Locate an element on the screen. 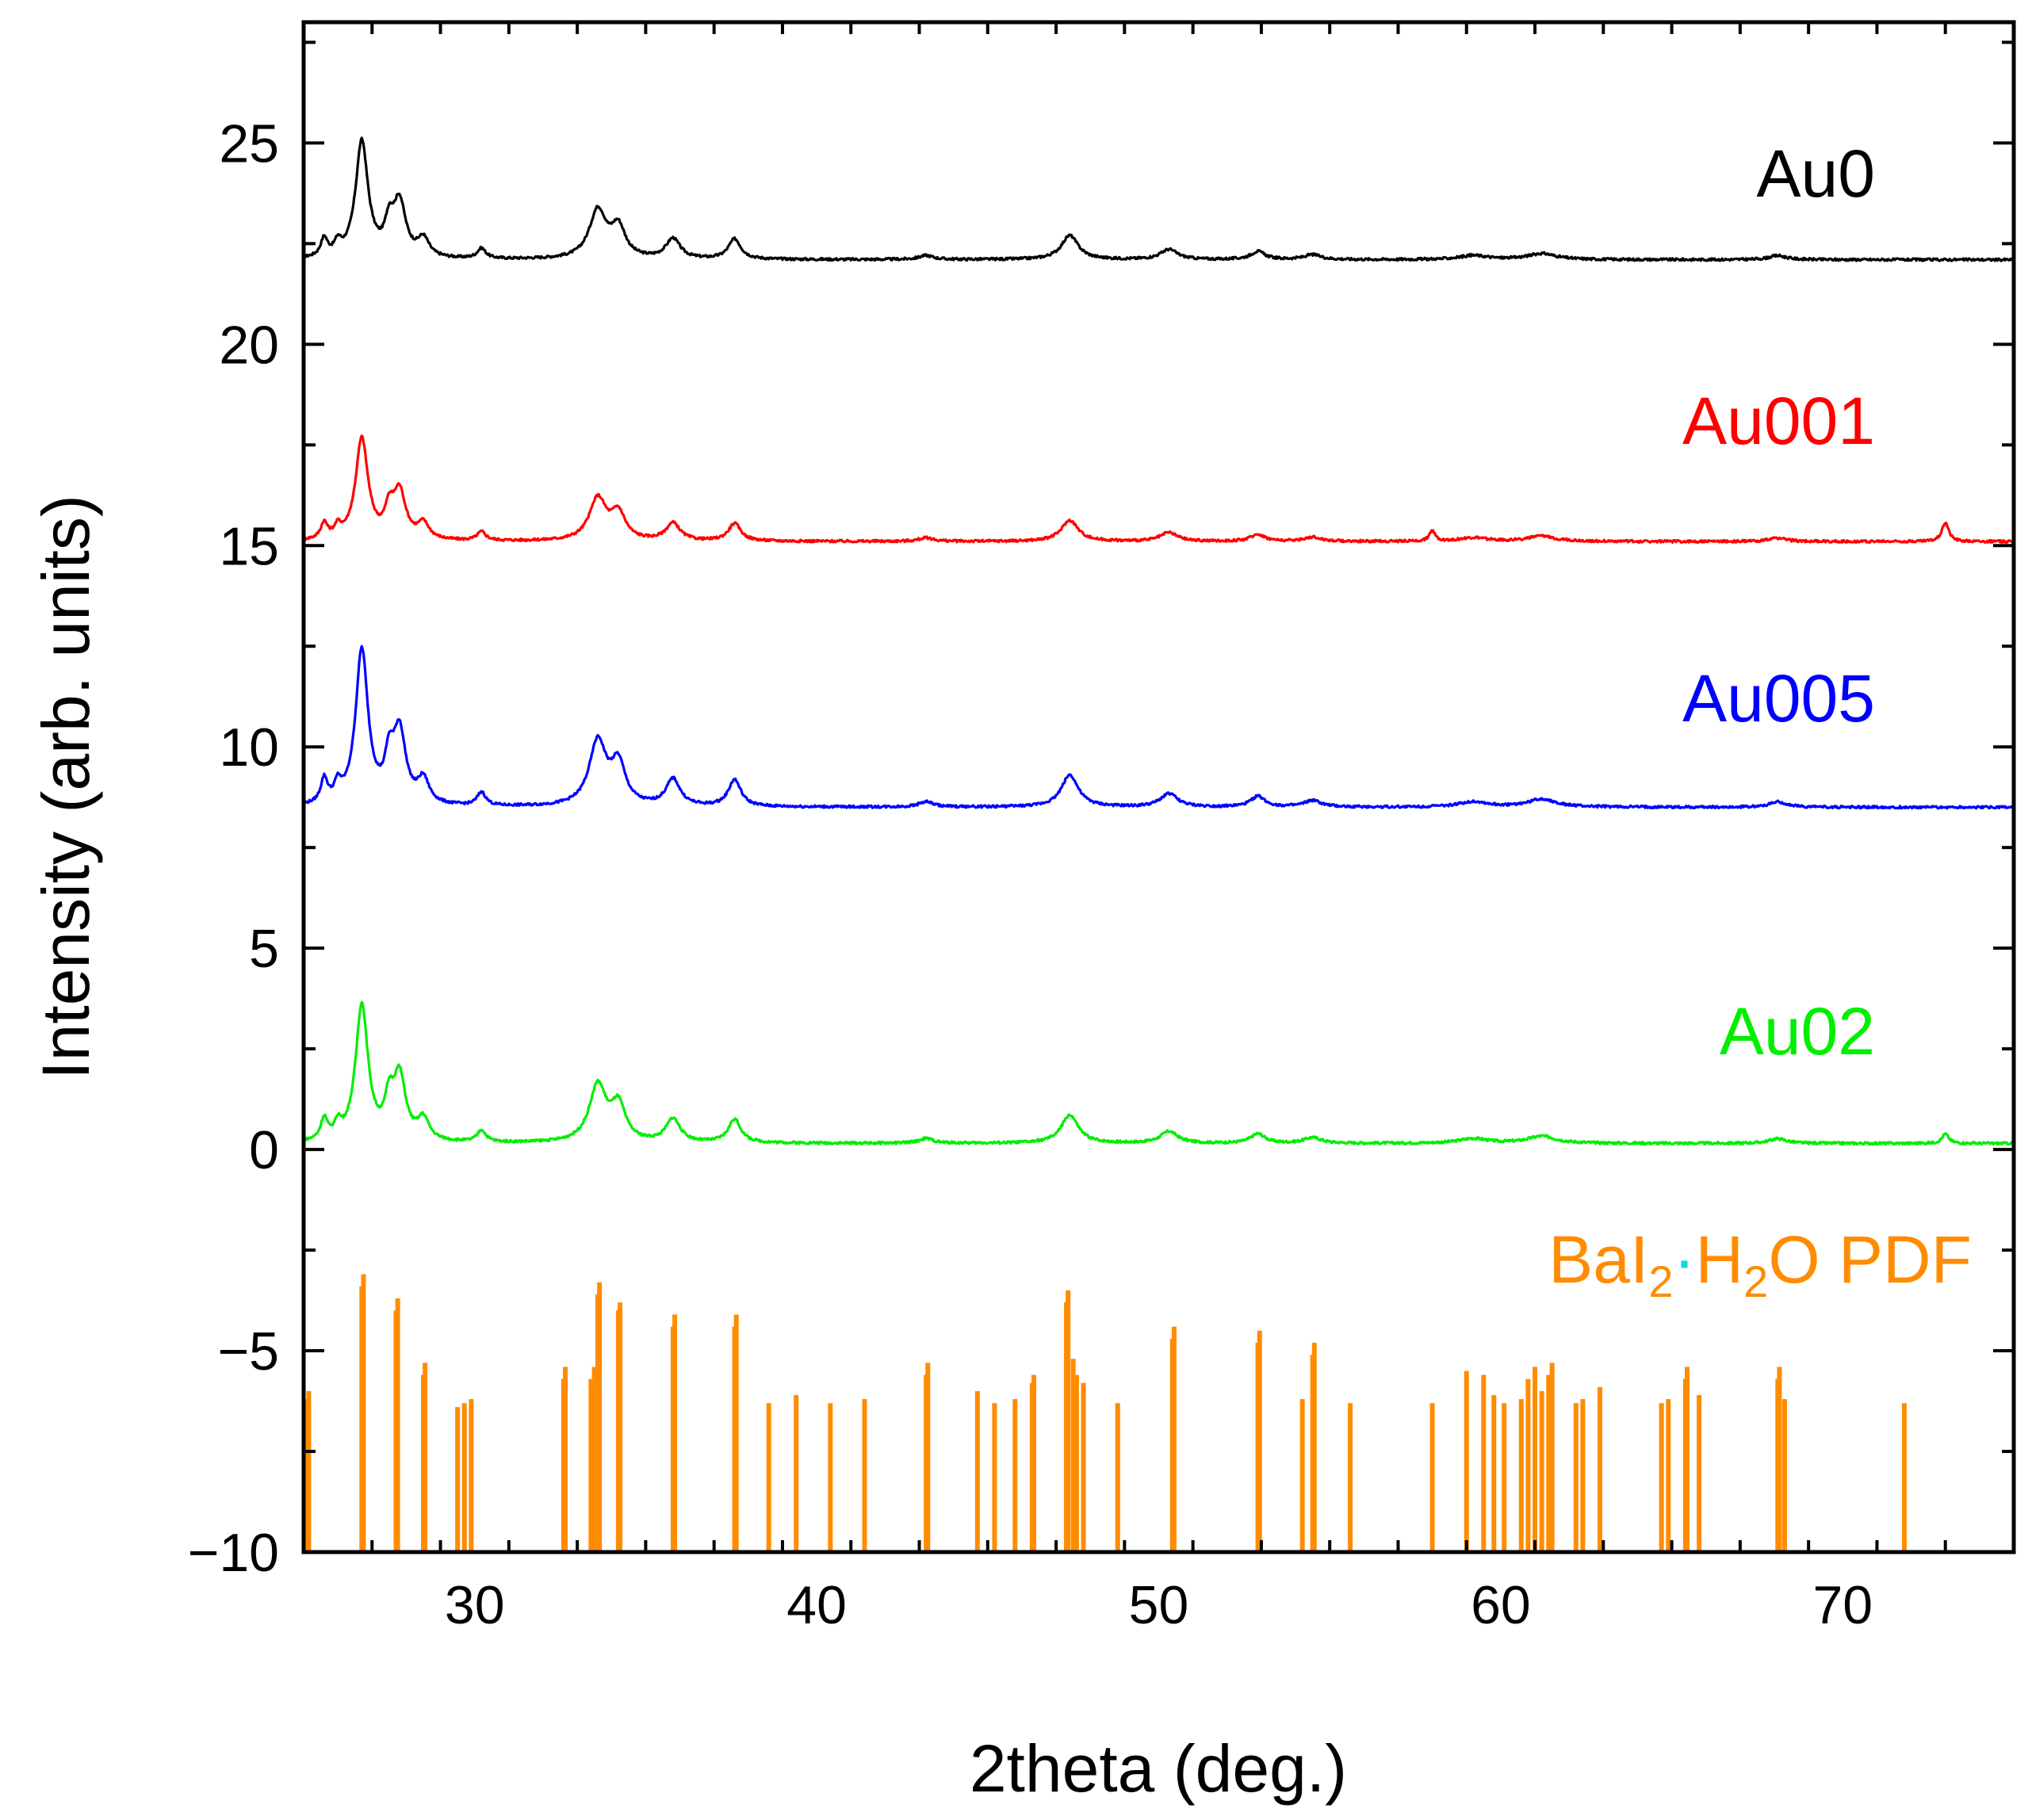 This screenshot has width=2032, height=1820. y-tick-label: 15 is located at coordinates (249, 546).